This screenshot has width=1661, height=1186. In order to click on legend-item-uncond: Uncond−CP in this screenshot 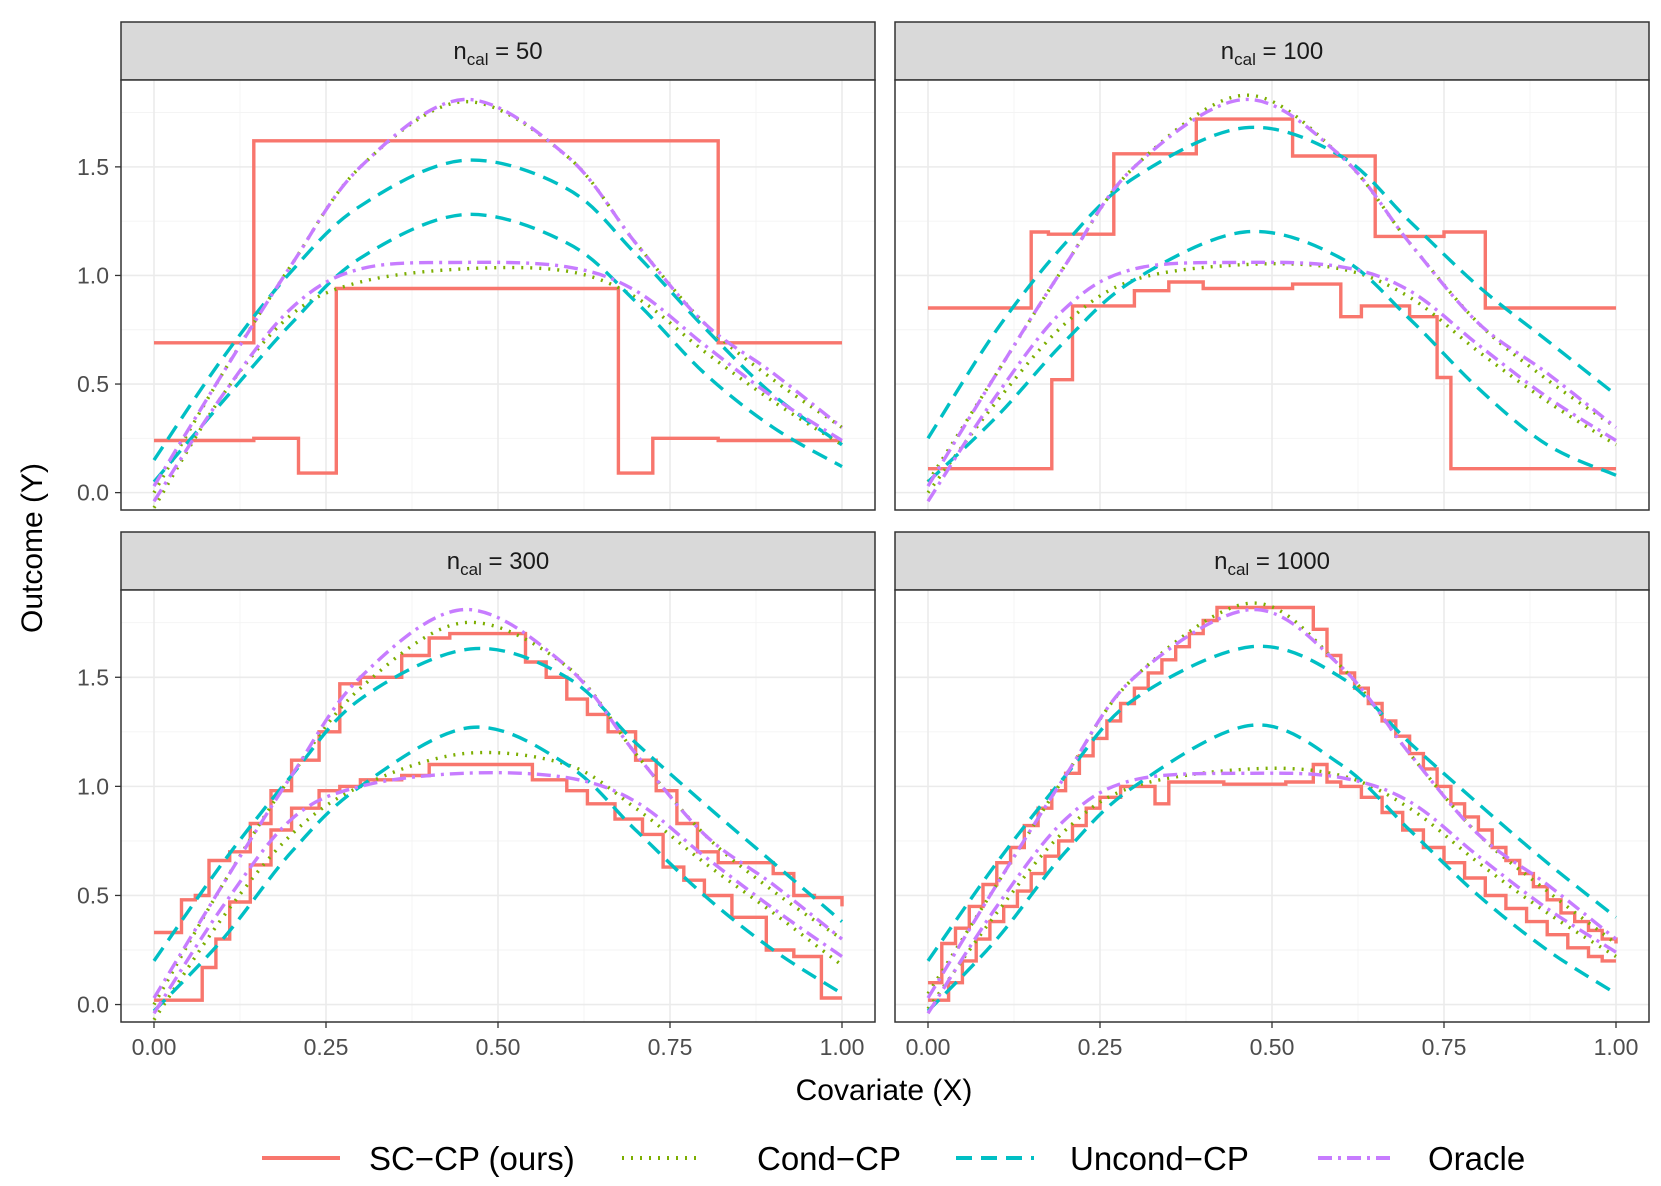, I will do `click(1102, 1158)`.